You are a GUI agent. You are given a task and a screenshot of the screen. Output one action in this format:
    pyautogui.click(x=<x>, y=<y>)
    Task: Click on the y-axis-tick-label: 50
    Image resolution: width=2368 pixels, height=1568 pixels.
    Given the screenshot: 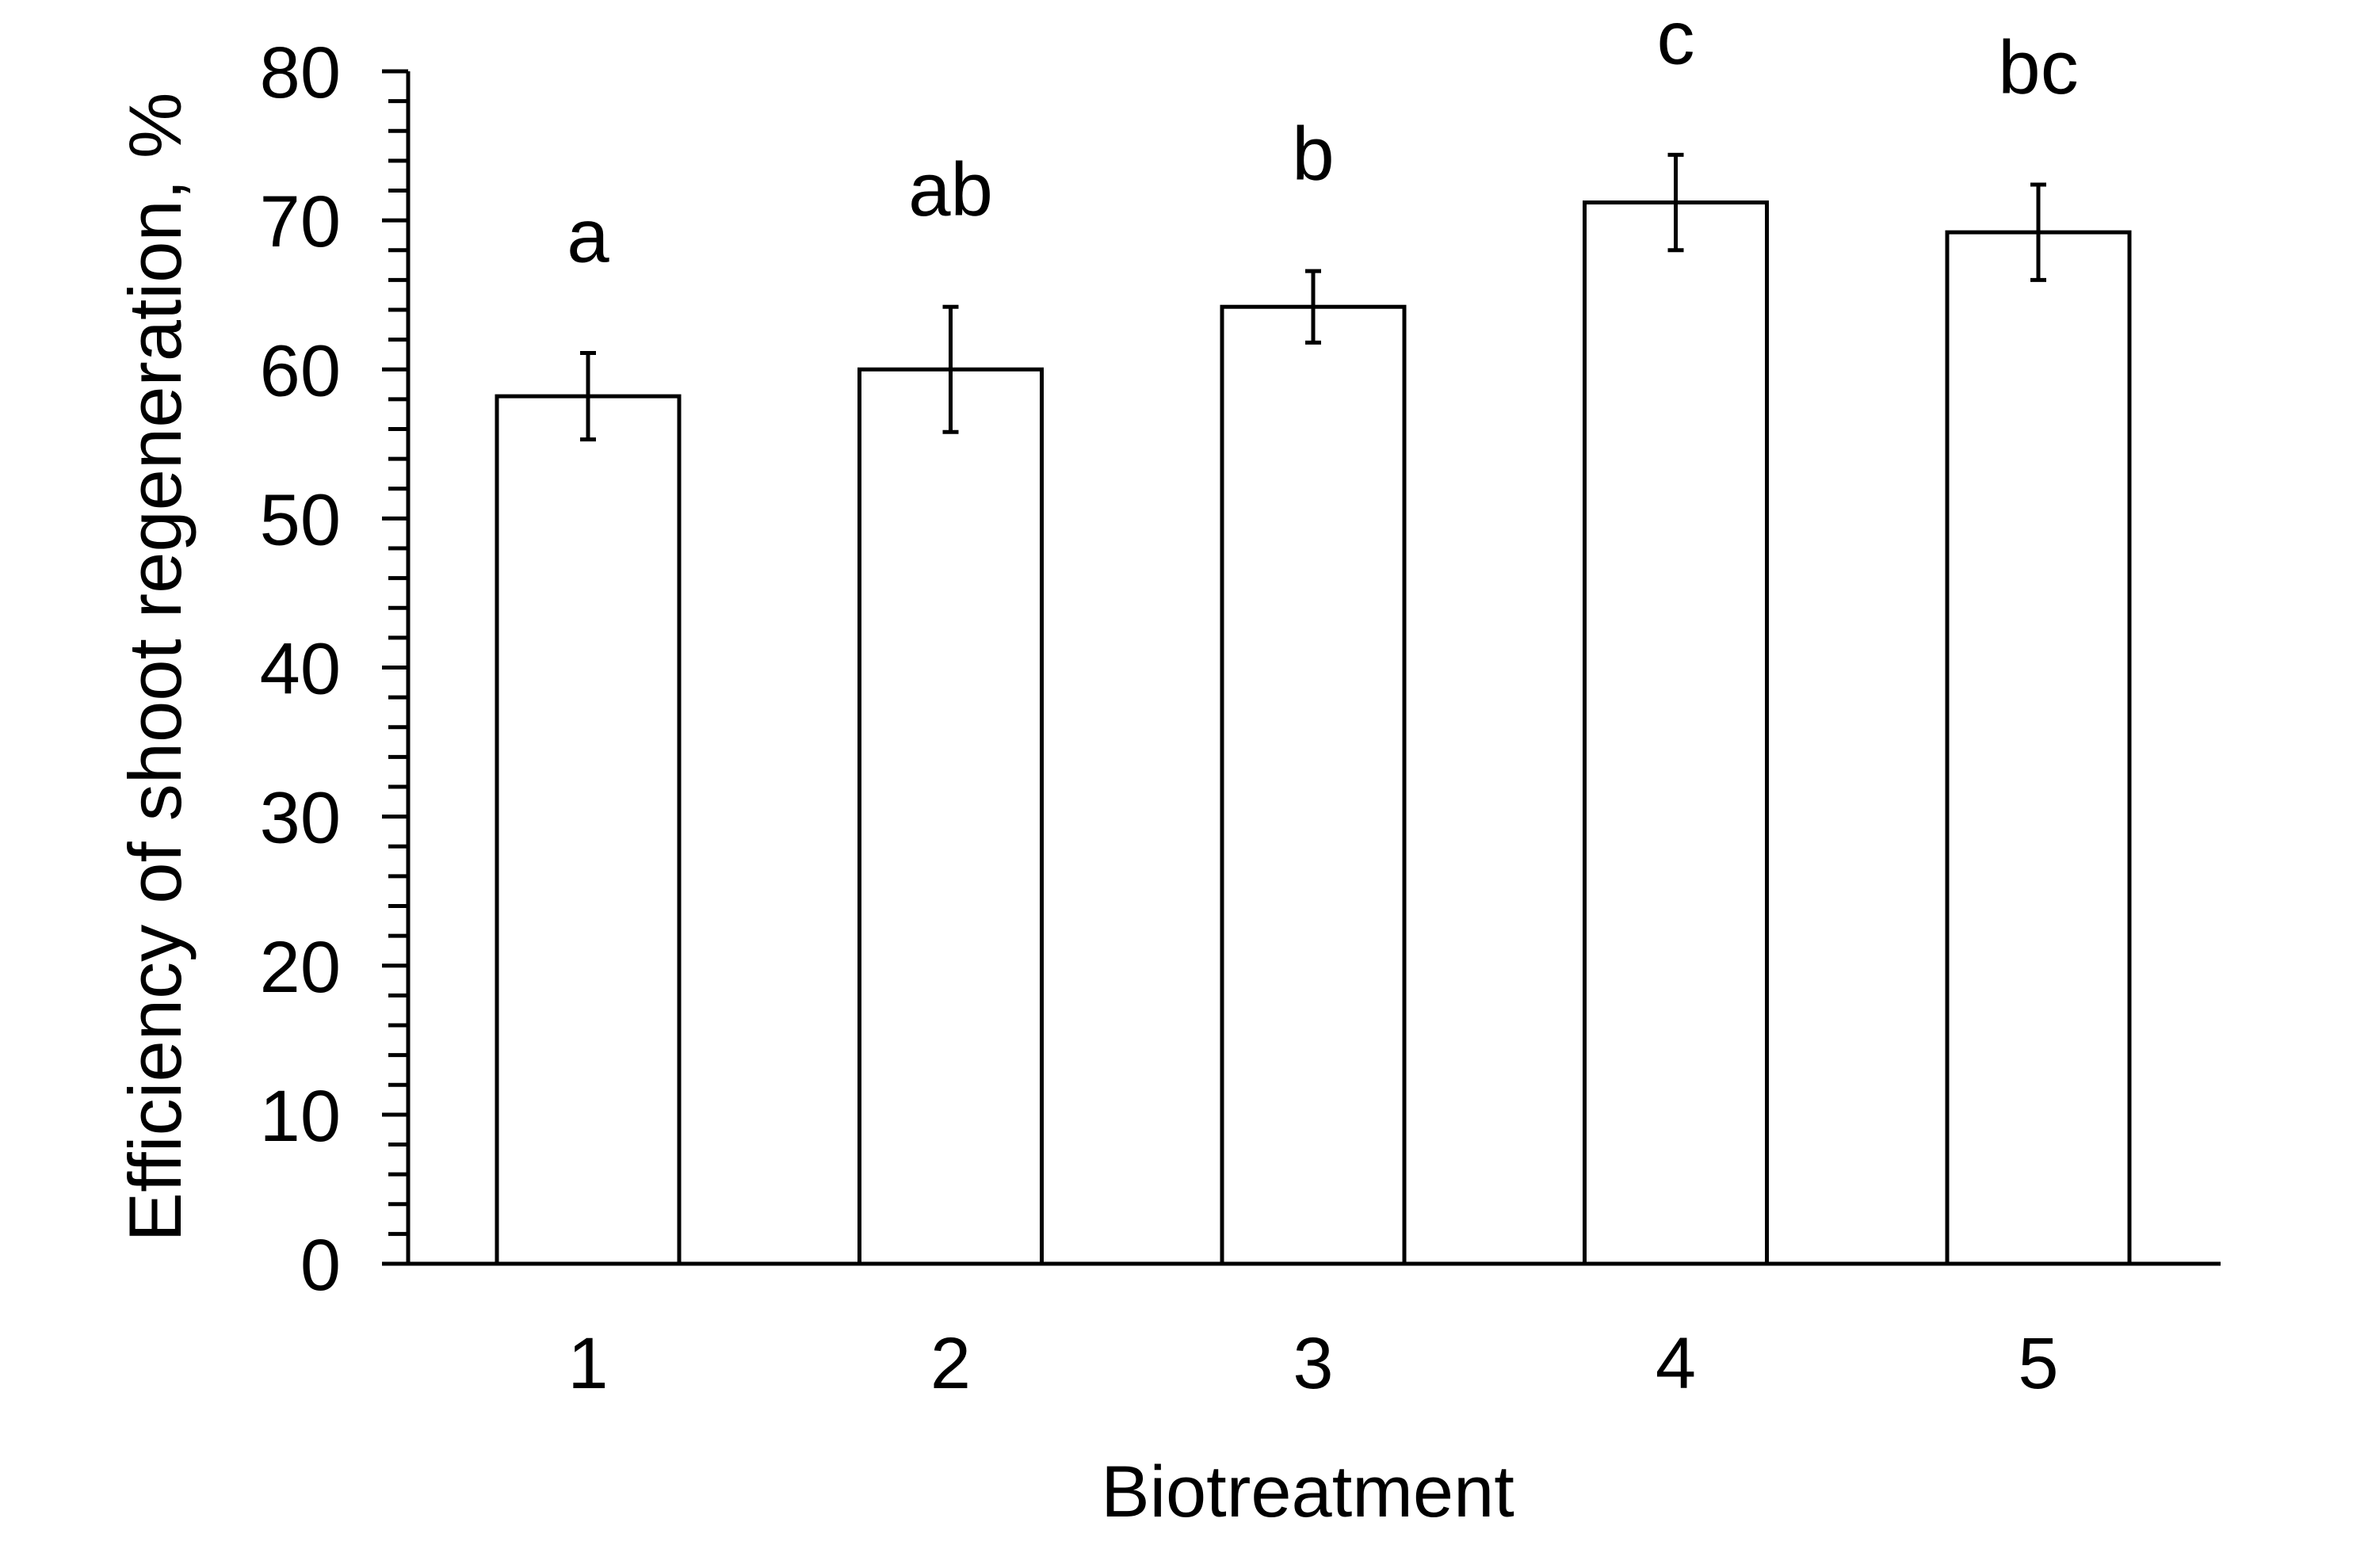 What is the action you would take?
    pyautogui.click(x=300, y=519)
    